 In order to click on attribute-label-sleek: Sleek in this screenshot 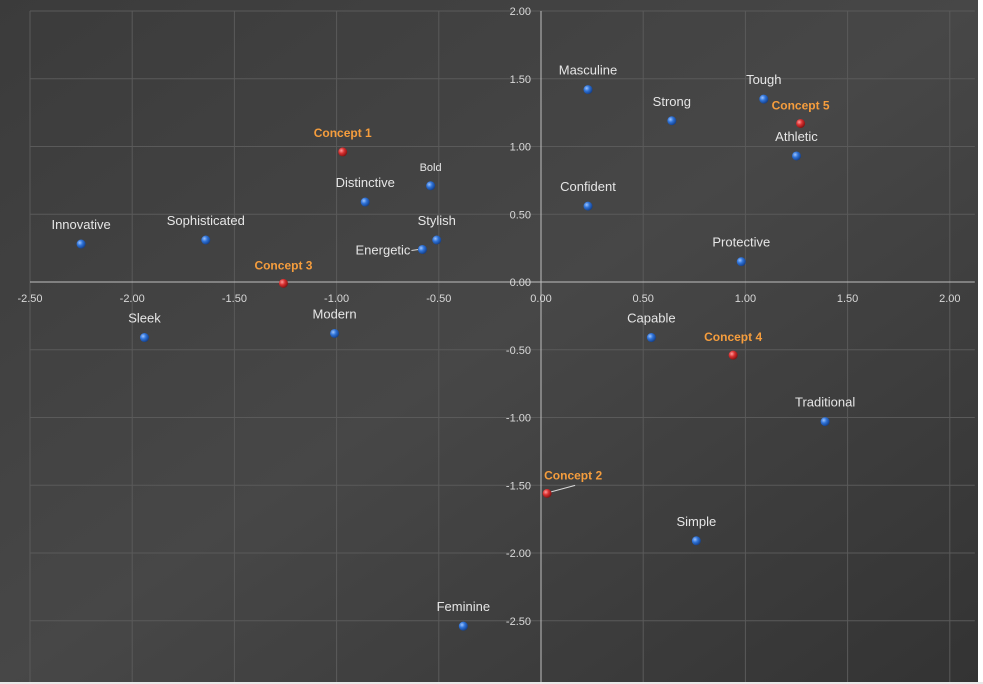, I will do `click(144, 318)`.